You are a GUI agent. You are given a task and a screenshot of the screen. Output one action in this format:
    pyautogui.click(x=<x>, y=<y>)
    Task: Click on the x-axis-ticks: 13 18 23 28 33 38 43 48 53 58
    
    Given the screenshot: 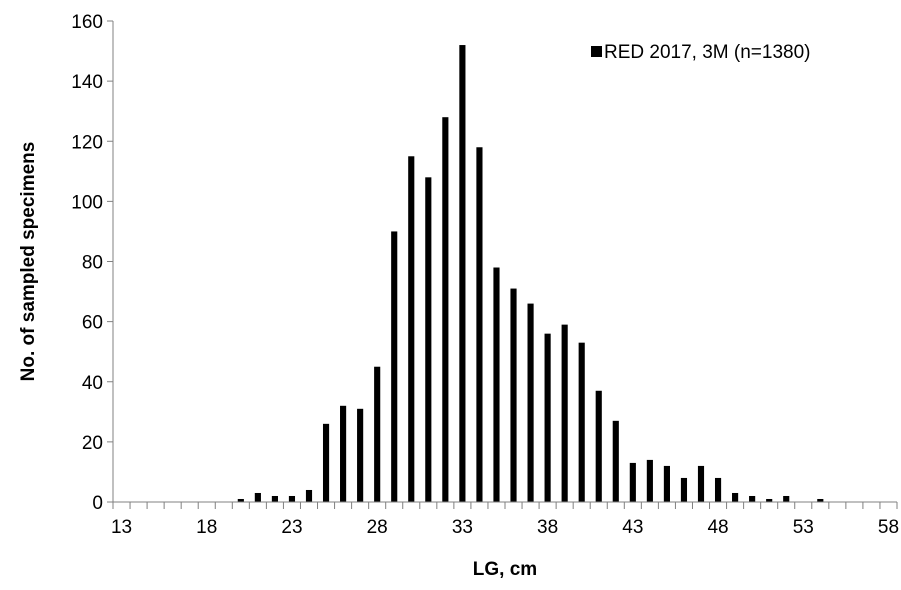 What is the action you would take?
    pyautogui.click(x=505, y=520)
    